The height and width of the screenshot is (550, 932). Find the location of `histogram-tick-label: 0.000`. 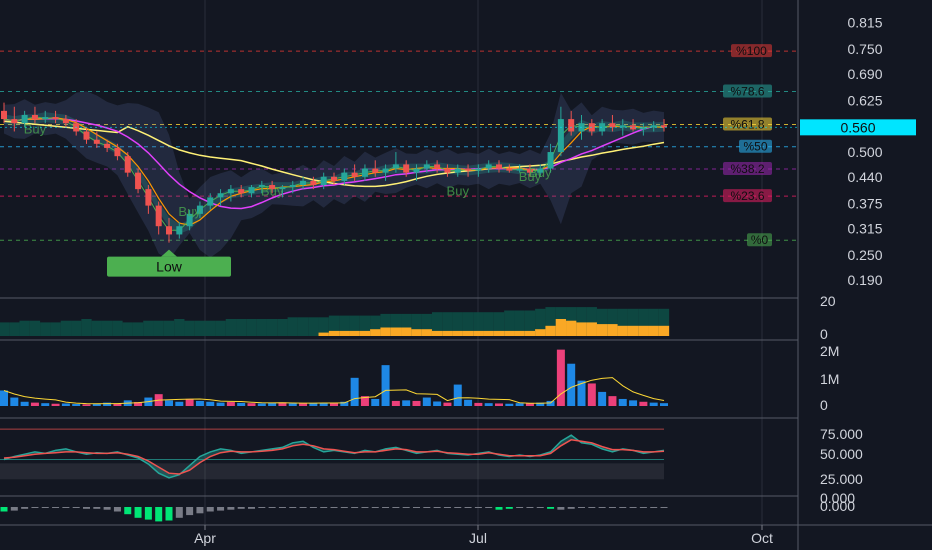

histogram-tick-label: 0.000 is located at coordinates (837, 506).